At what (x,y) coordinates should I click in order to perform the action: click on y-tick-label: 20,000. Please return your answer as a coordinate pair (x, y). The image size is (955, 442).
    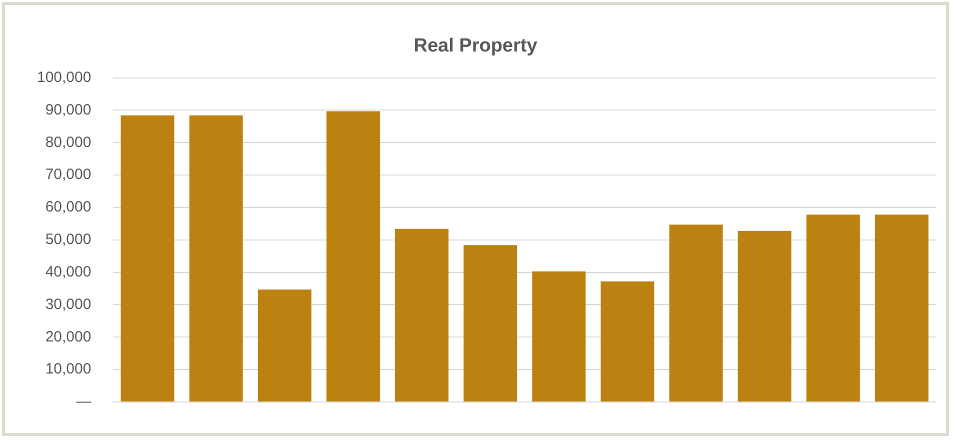
    Looking at the image, I should click on (68, 337).